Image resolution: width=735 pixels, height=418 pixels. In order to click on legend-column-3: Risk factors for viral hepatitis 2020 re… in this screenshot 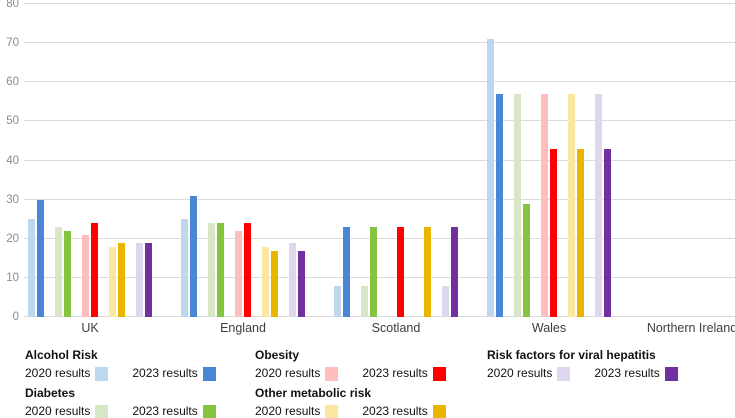, I will do `click(582, 366)`.